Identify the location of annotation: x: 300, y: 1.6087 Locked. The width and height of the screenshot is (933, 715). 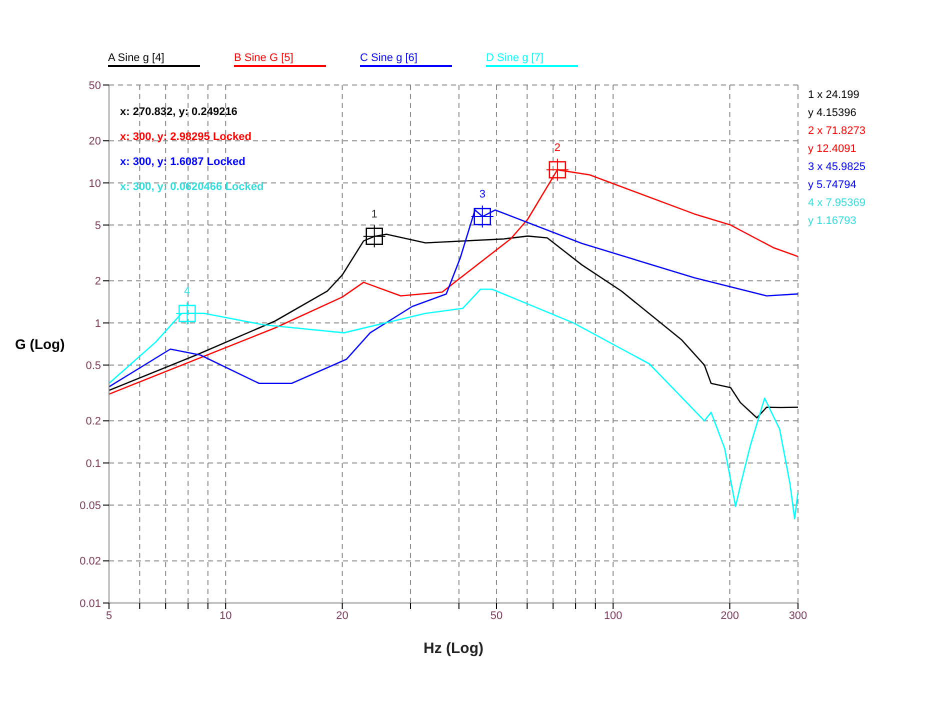
(183, 162).